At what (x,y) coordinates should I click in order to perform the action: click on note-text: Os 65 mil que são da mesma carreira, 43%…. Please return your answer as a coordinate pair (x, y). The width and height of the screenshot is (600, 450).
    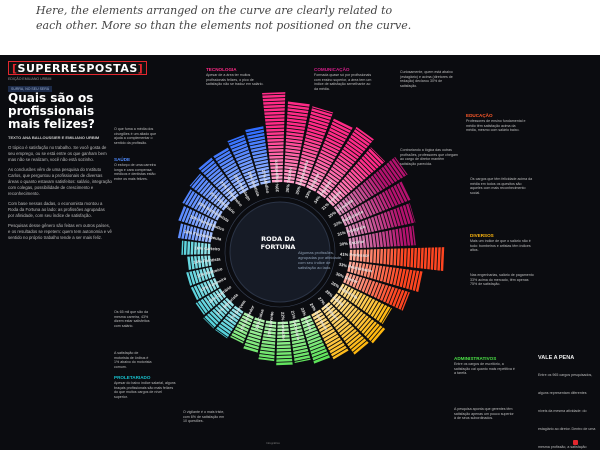
    Looking at the image, I should click on (132, 319).